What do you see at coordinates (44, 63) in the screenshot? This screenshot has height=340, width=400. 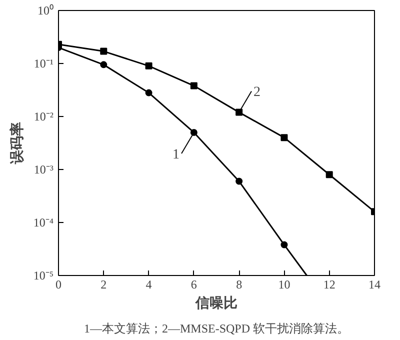 I see `y-tick-label: 10⁻¹` at bounding box center [44, 63].